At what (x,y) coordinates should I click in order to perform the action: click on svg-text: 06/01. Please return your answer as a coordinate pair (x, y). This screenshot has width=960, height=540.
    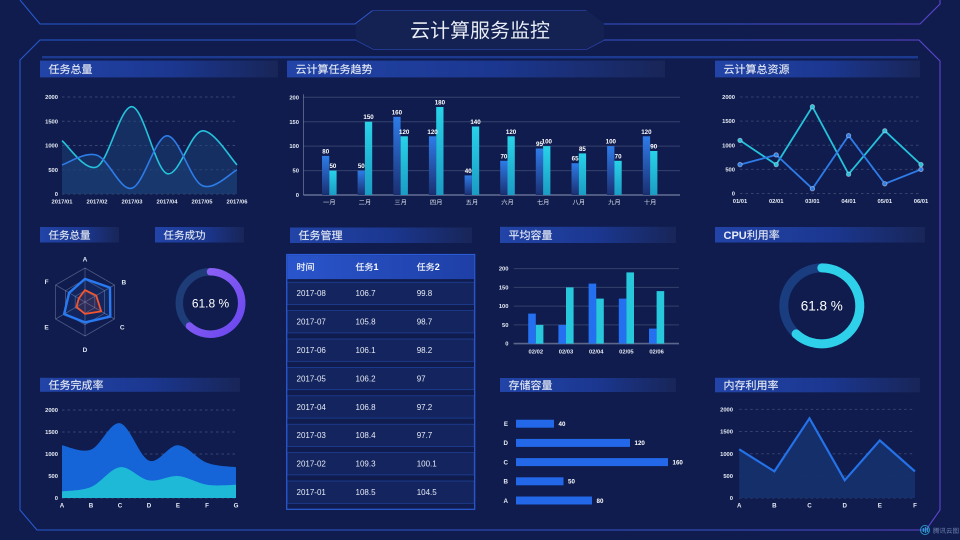
    Looking at the image, I should click on (921, 202).